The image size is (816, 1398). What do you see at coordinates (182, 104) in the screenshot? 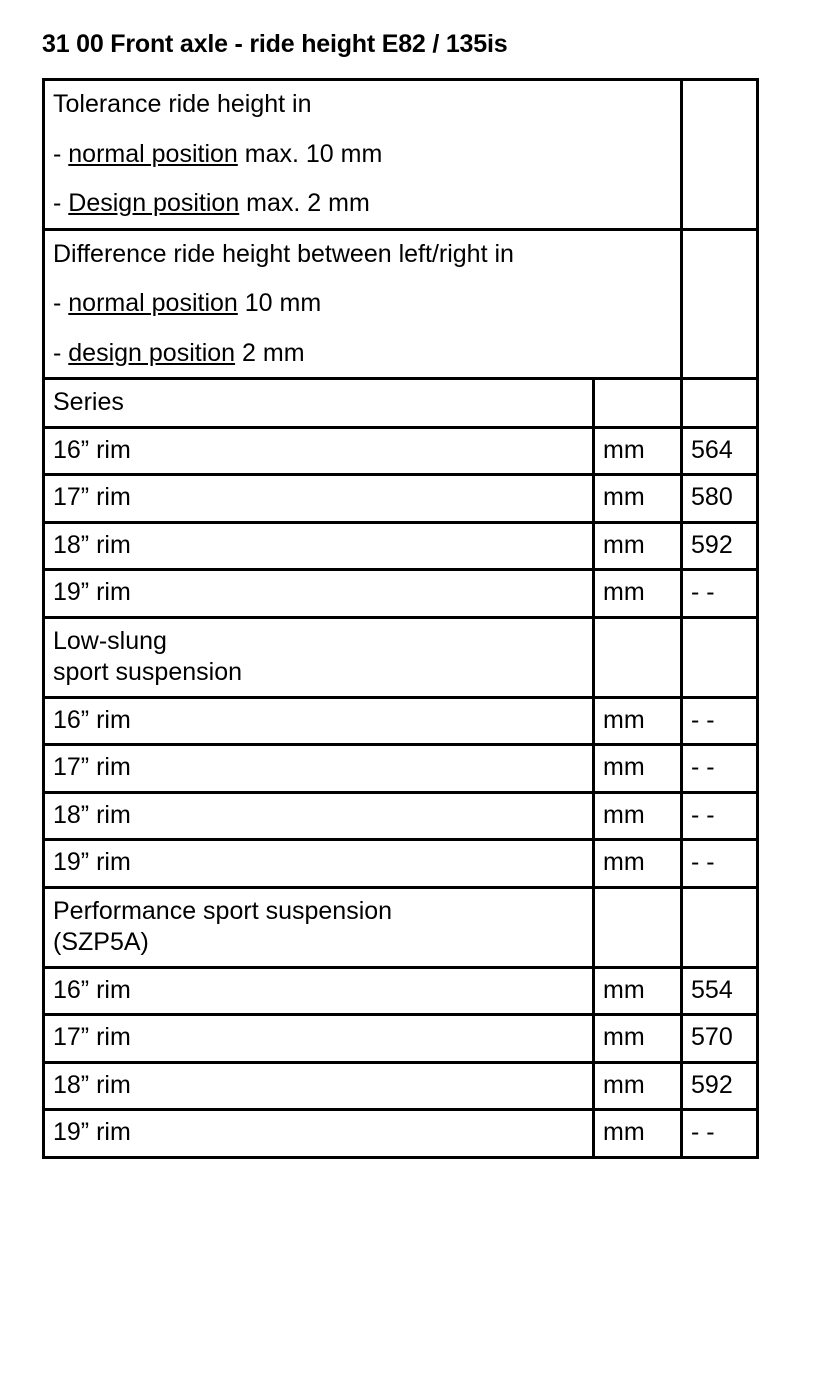
I see `tolerance-heading: Tolerance ride height in` at bounding box center [182, 104].